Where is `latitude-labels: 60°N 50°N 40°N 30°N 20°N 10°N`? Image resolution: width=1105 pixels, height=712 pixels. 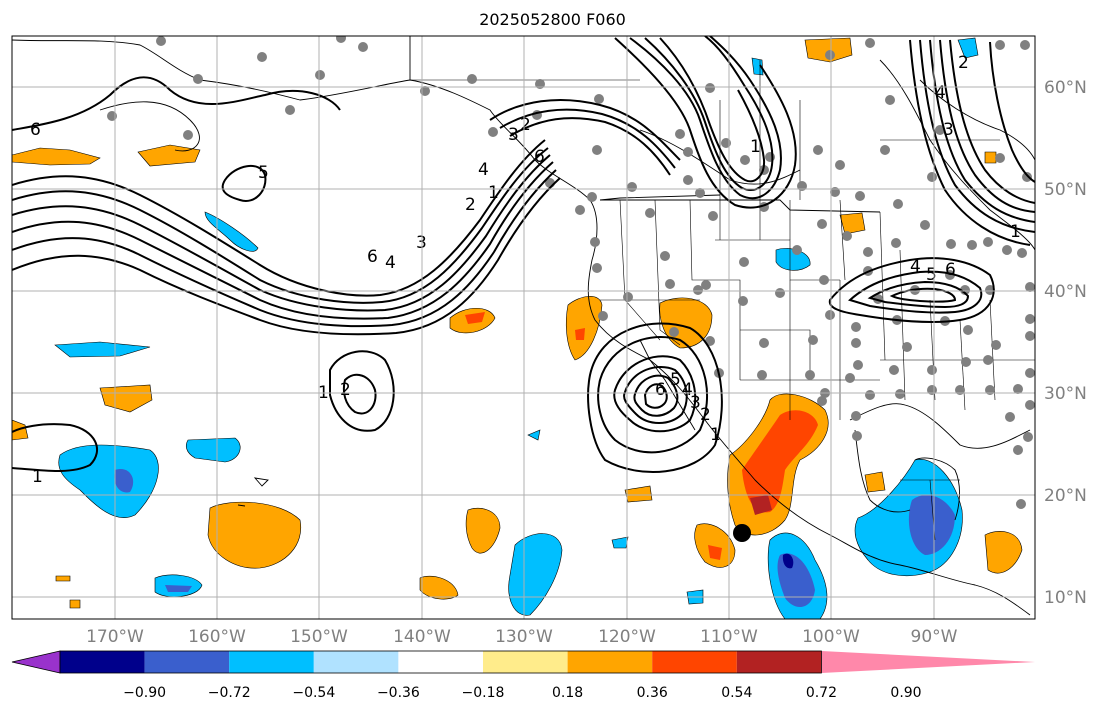 latitude-labels: 60°N 50°N 40°N 30°N 20°N 10°N is located at coordinates (1065, 343).